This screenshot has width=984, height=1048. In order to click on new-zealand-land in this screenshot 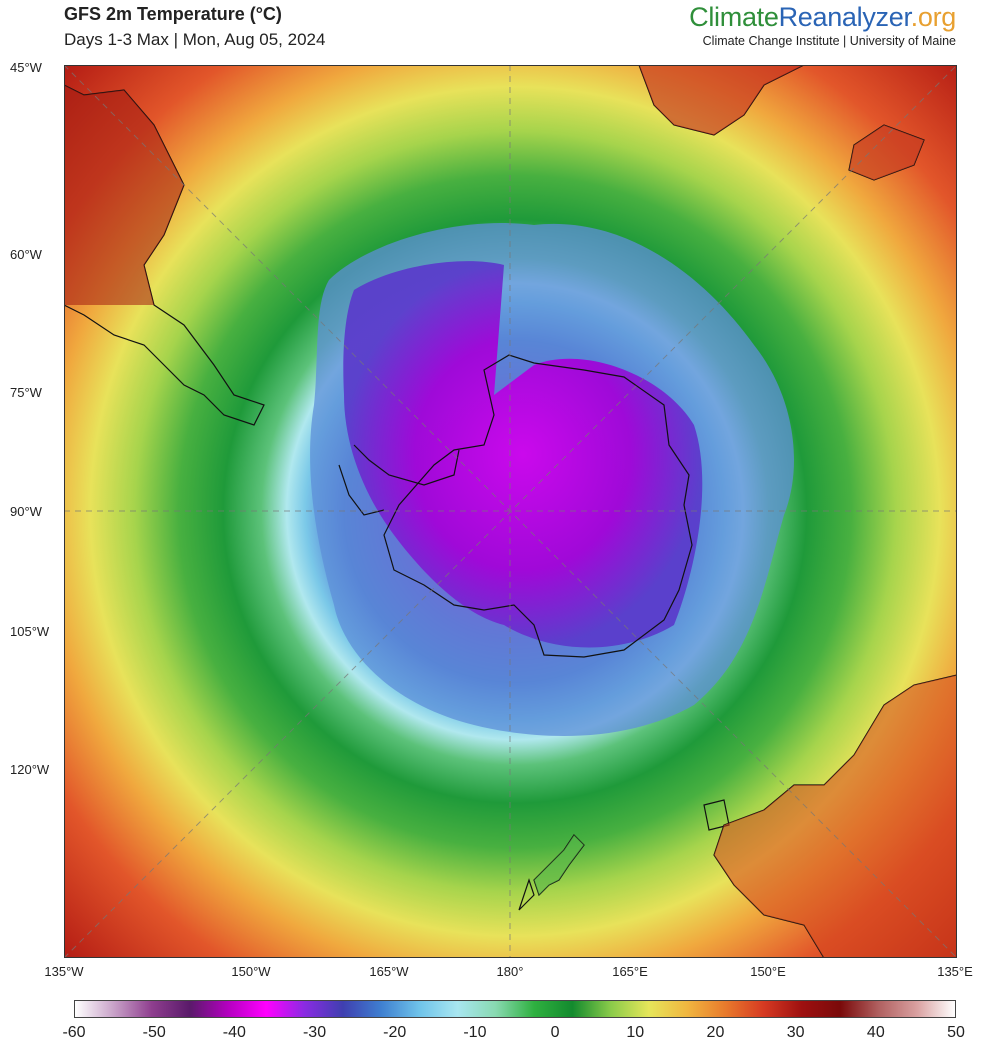, I will do `click(559, 865)`.